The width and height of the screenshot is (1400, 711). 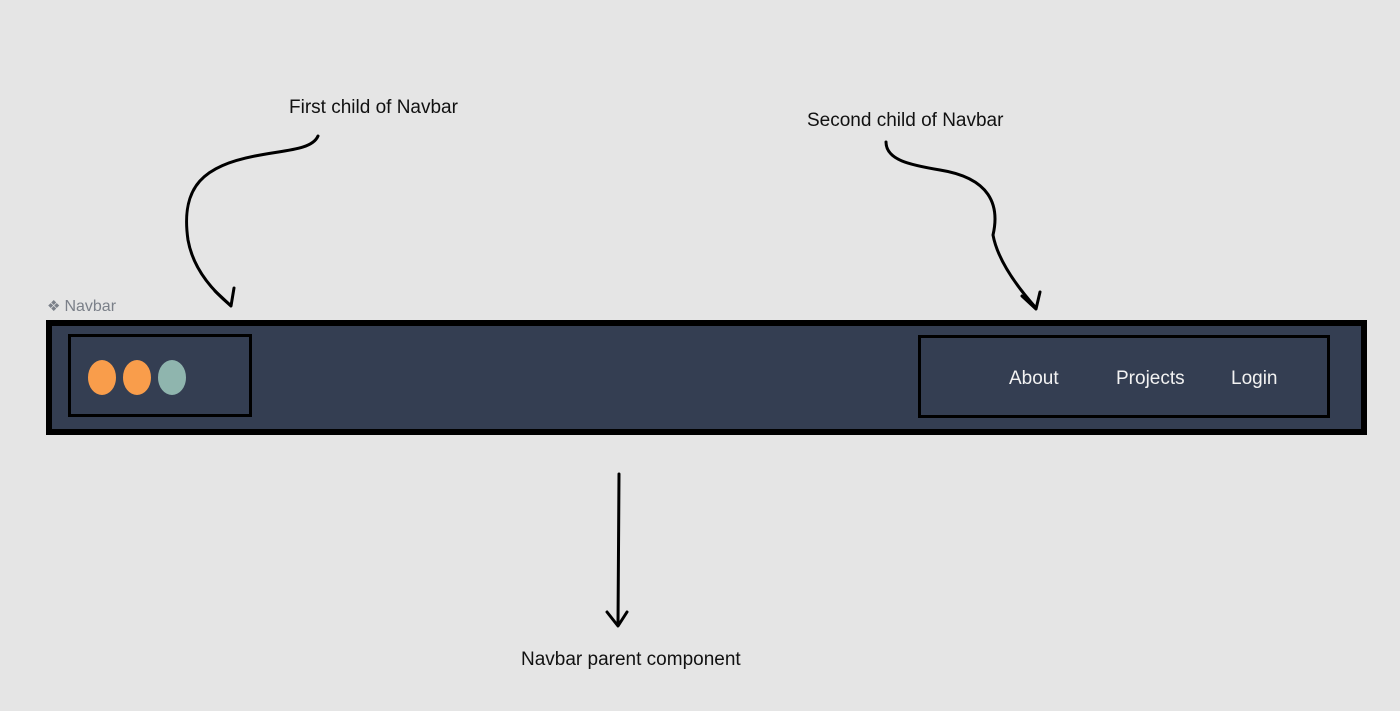 What do you see at coordinates (905, 120) in the screenshot?
I see `annotation-second-child: Second child of Navbar` at bounding box center [905, 120].